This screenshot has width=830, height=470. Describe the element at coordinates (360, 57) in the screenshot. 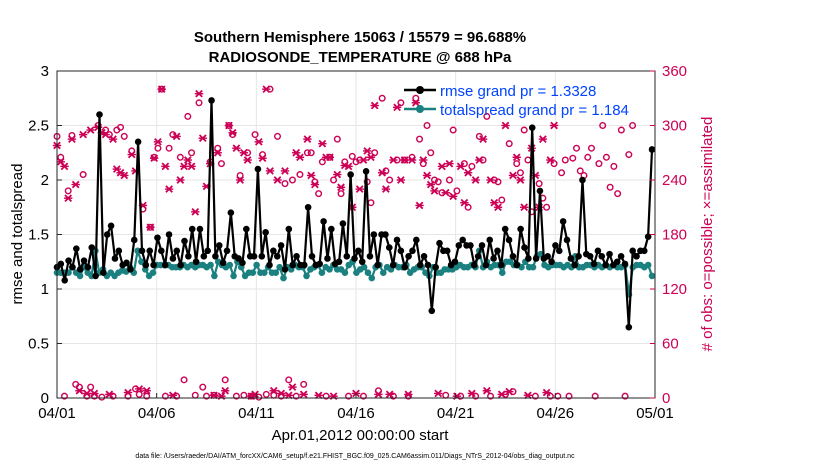

I see `chart-subtitle: RADIOSONDE_TEMPERATURE @ 688 hPa` at that location.